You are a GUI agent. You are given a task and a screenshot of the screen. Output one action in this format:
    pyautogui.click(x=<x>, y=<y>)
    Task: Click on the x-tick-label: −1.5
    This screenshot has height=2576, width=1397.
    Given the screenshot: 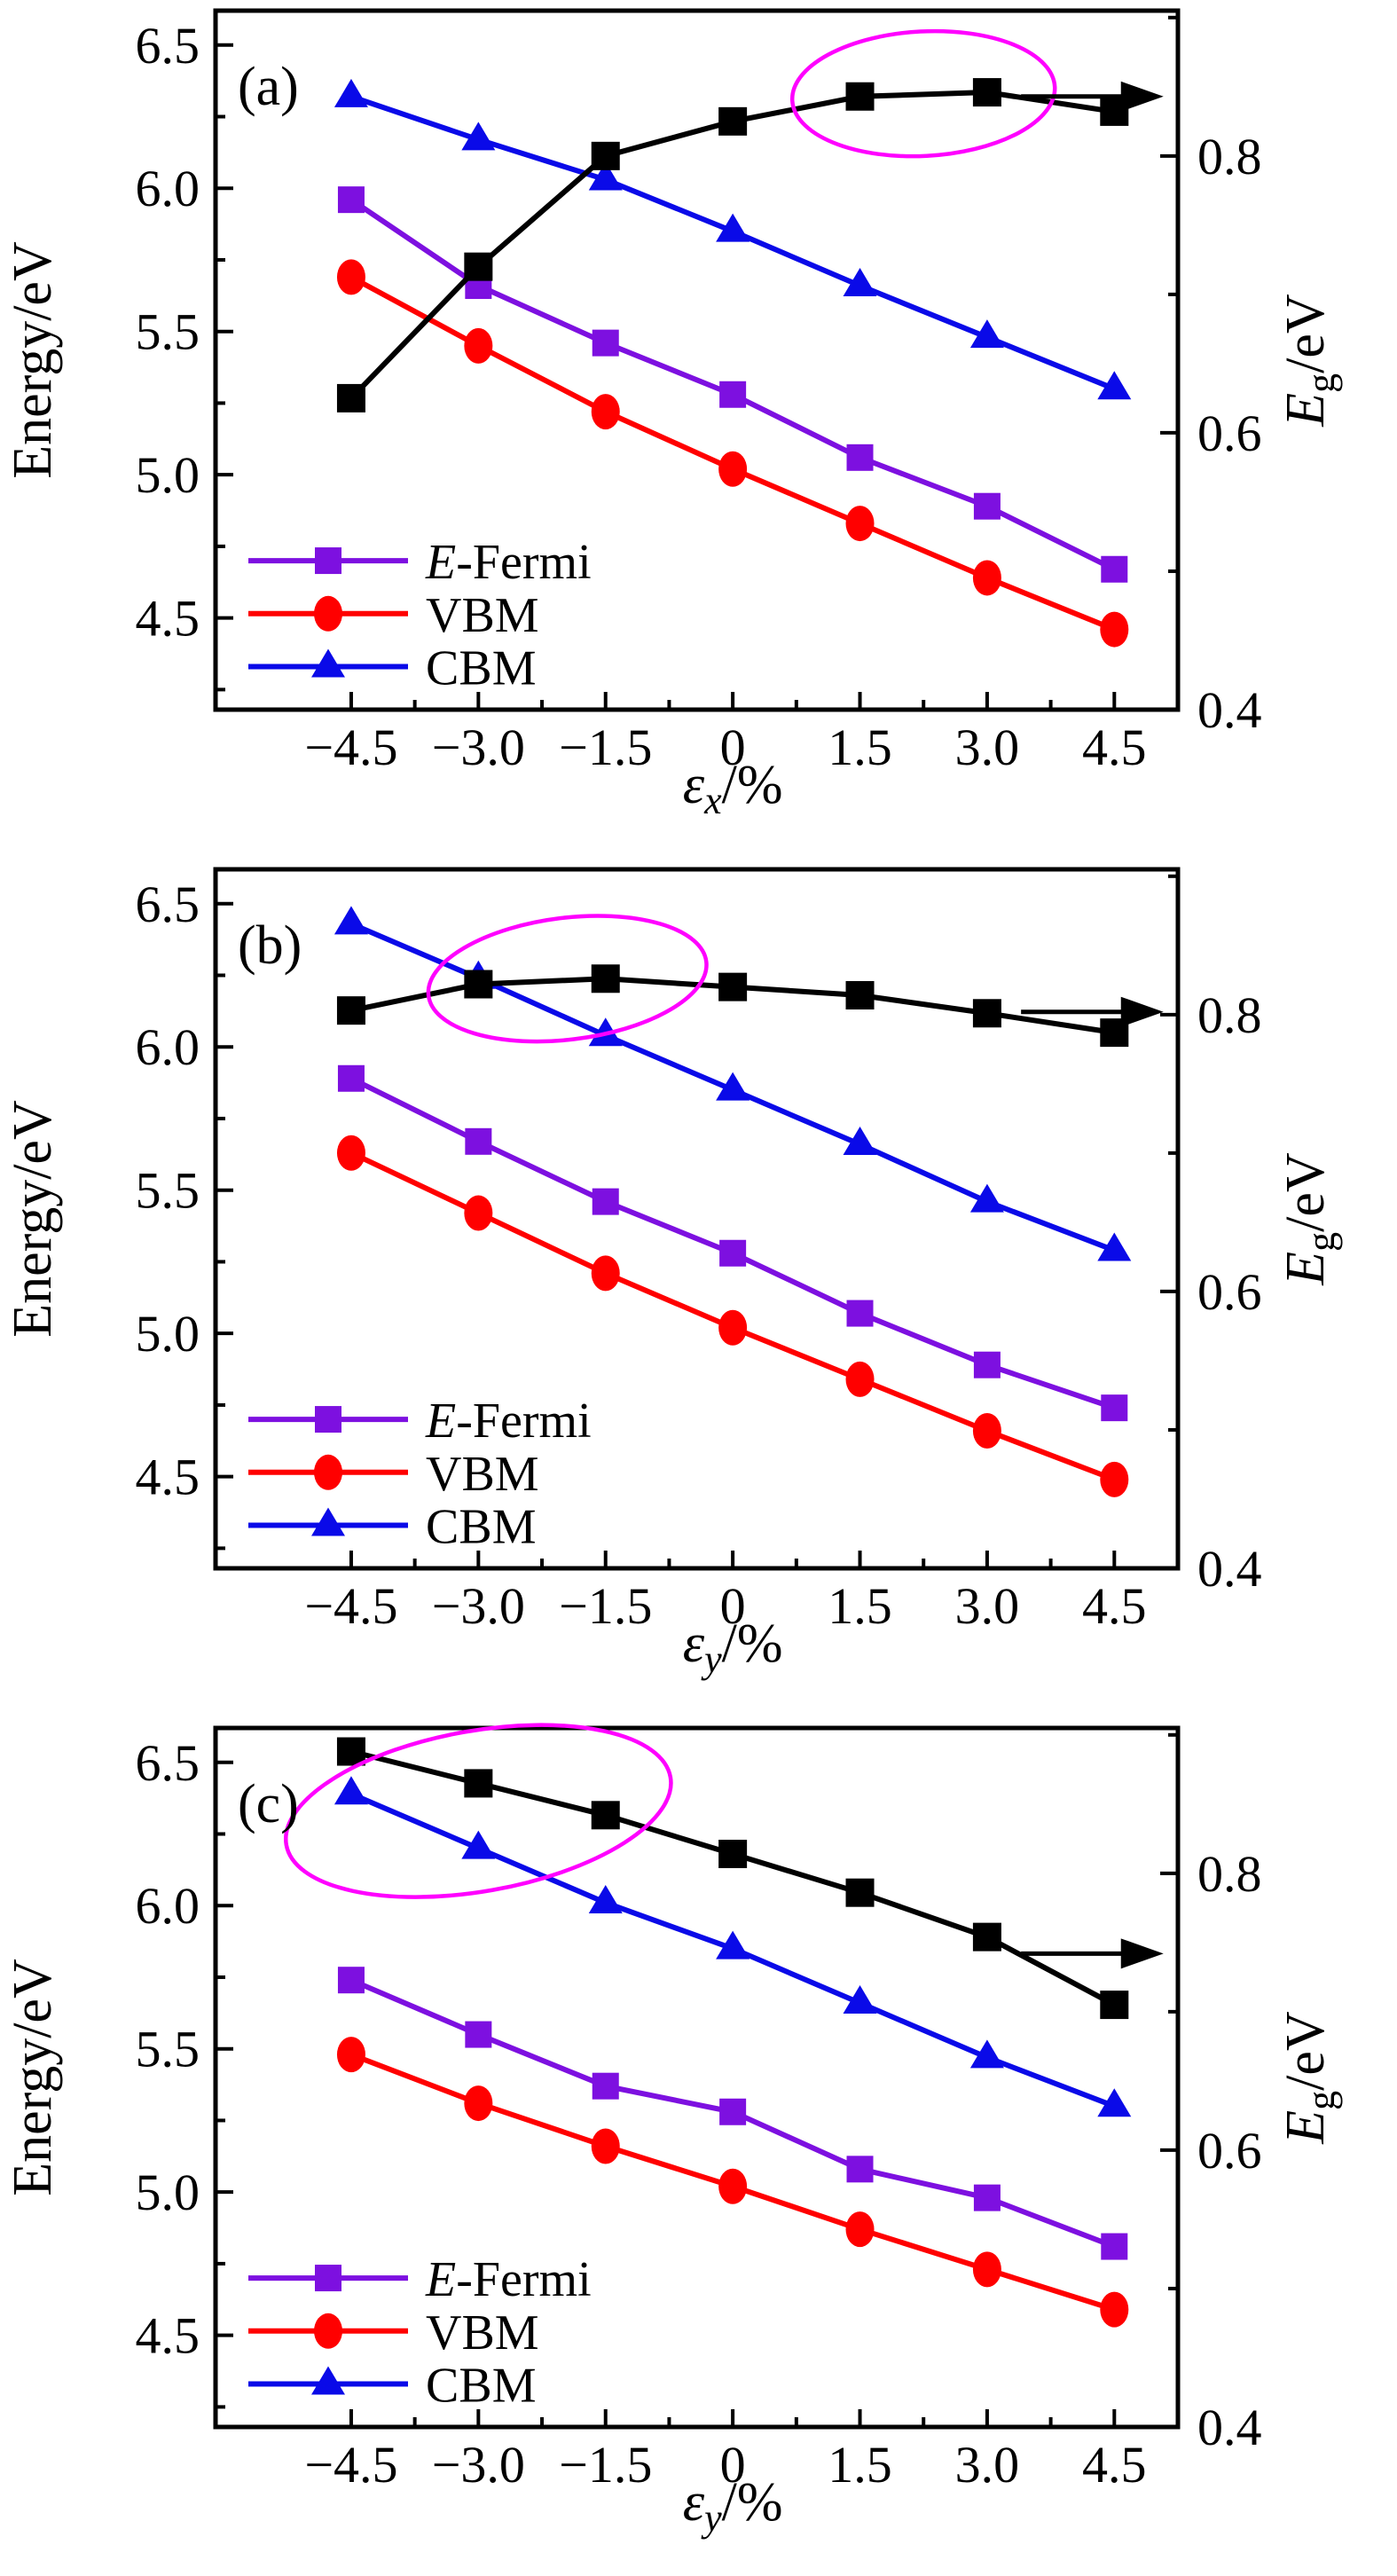 What is the action you would take?
    pyautogui.click(x=606, y=2465)
    